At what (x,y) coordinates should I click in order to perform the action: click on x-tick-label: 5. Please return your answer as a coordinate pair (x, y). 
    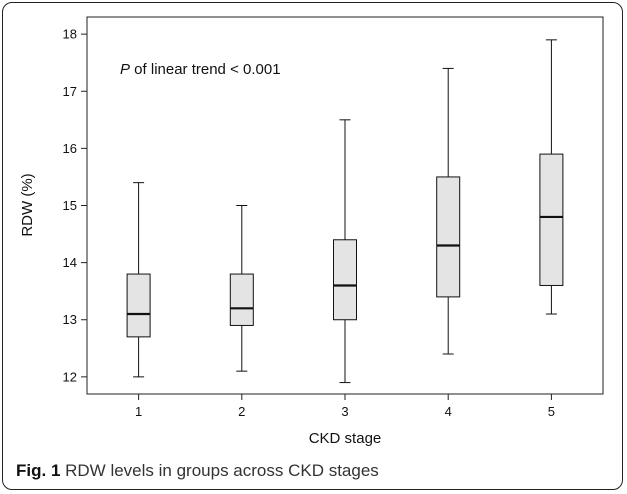
    Looking at the image, I should click on (551, 411).